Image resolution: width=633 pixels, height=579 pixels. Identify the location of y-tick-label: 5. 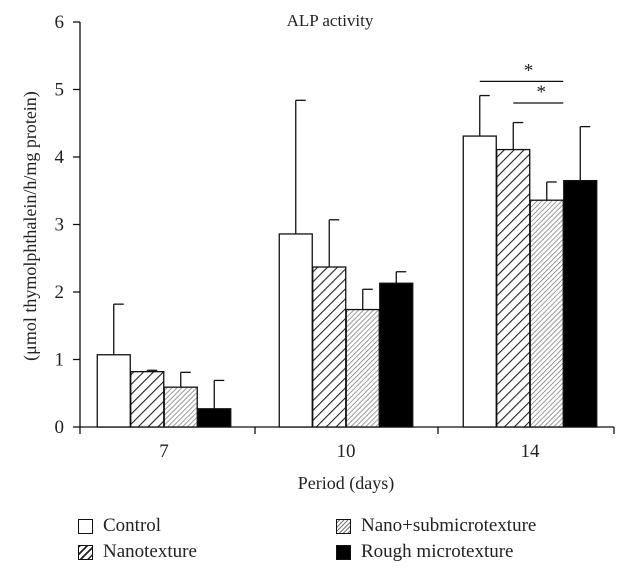
(60, 90).